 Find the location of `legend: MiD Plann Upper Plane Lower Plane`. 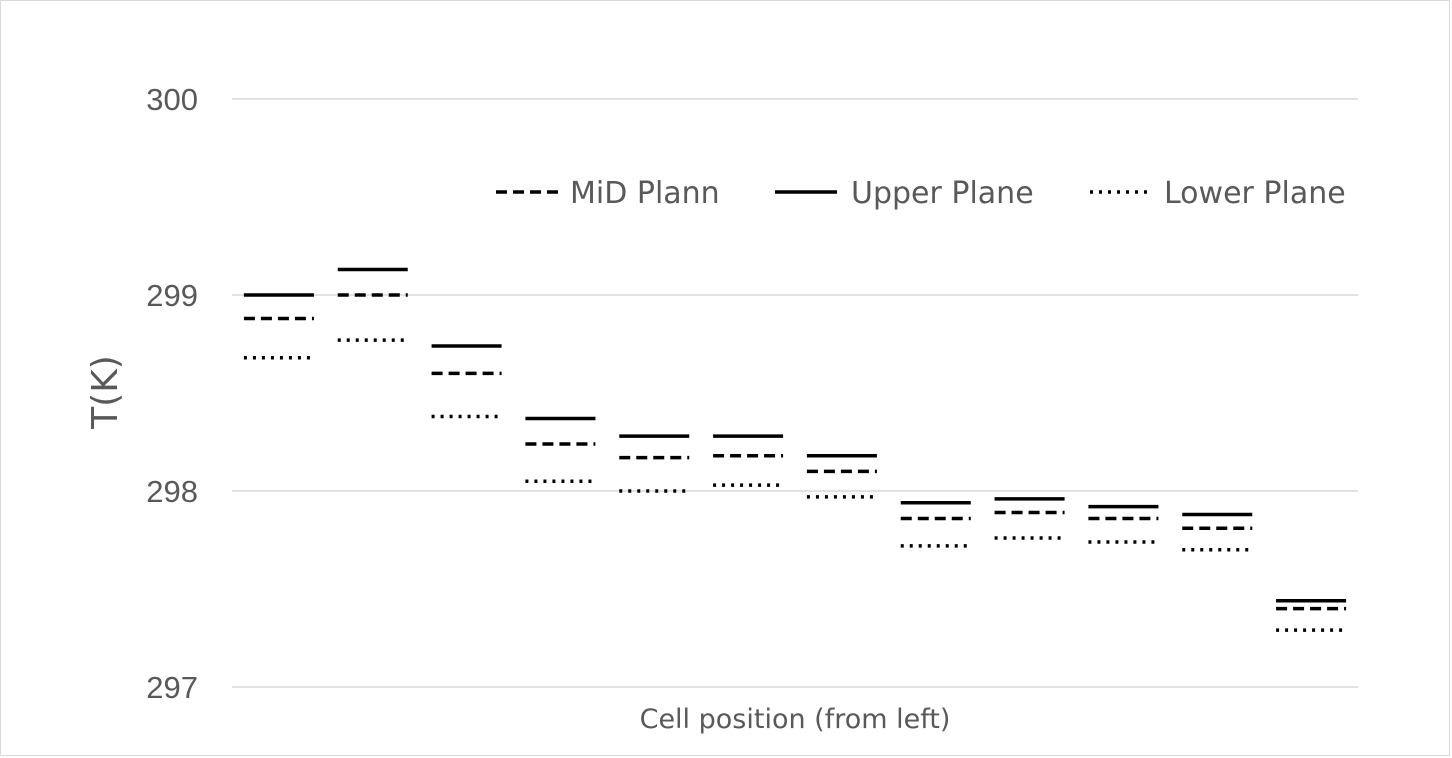

legend: MiD Plann Upper Plane Lower Plane is located at coordinates (921, 193).